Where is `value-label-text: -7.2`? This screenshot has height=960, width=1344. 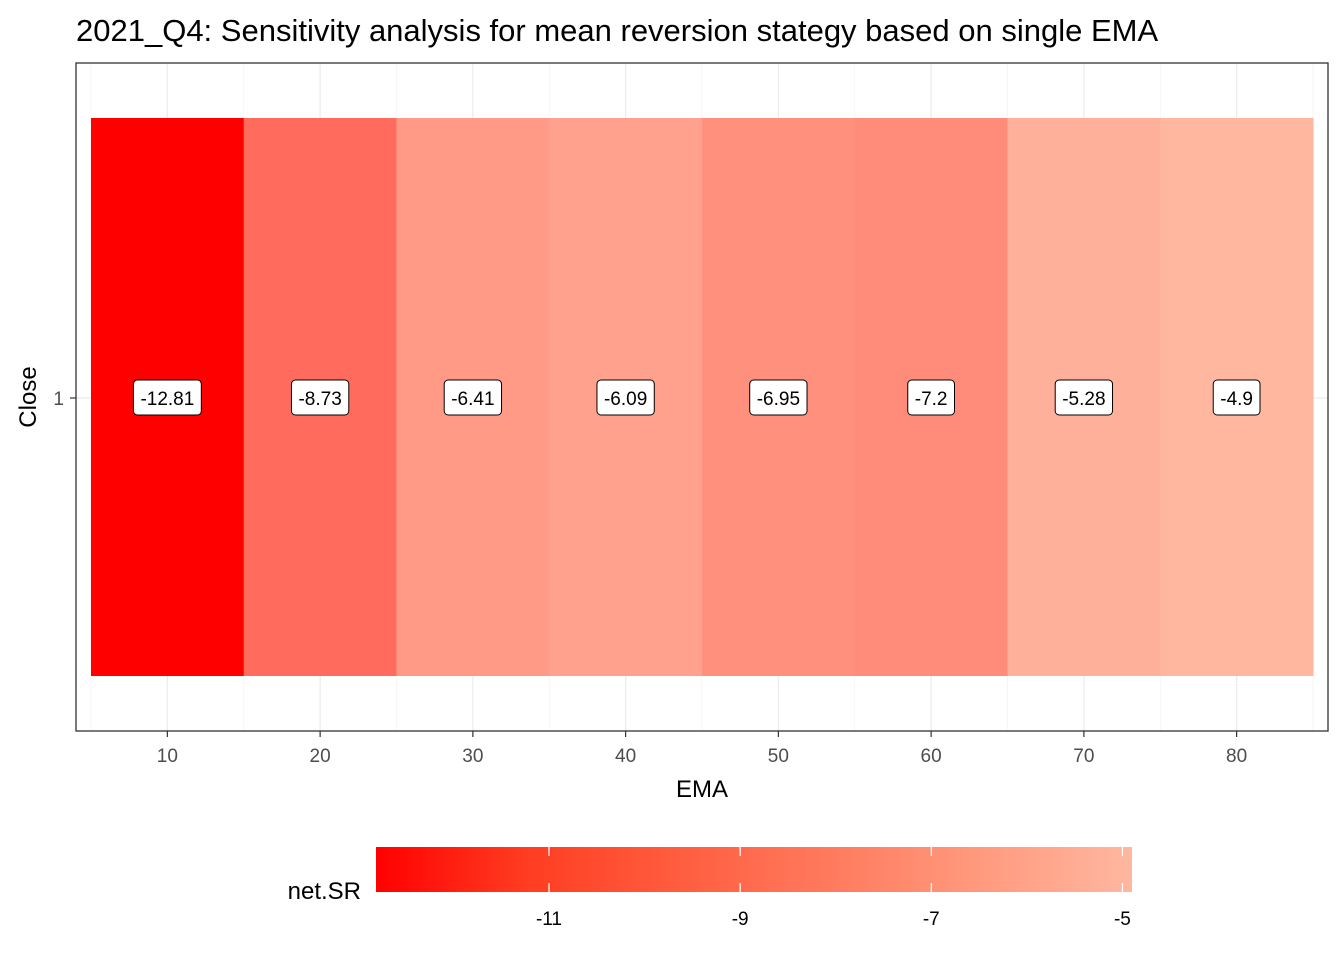 value-label-text: -7.2 is located at coordinates (931, 399).